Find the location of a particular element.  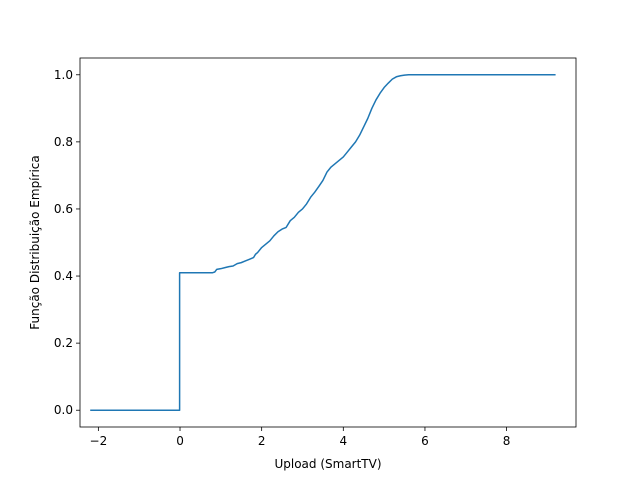

y-axis-ticks: 0.0 0.2 0.4 0.6 0.8 1.0 is located at coordinates (67, 242).